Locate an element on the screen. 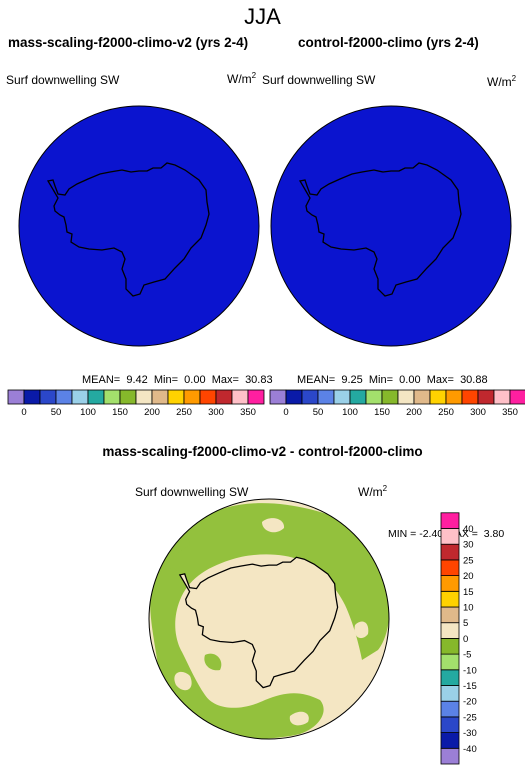  panel2-colorbar-label: 150 is located at coordinates (382, 412).